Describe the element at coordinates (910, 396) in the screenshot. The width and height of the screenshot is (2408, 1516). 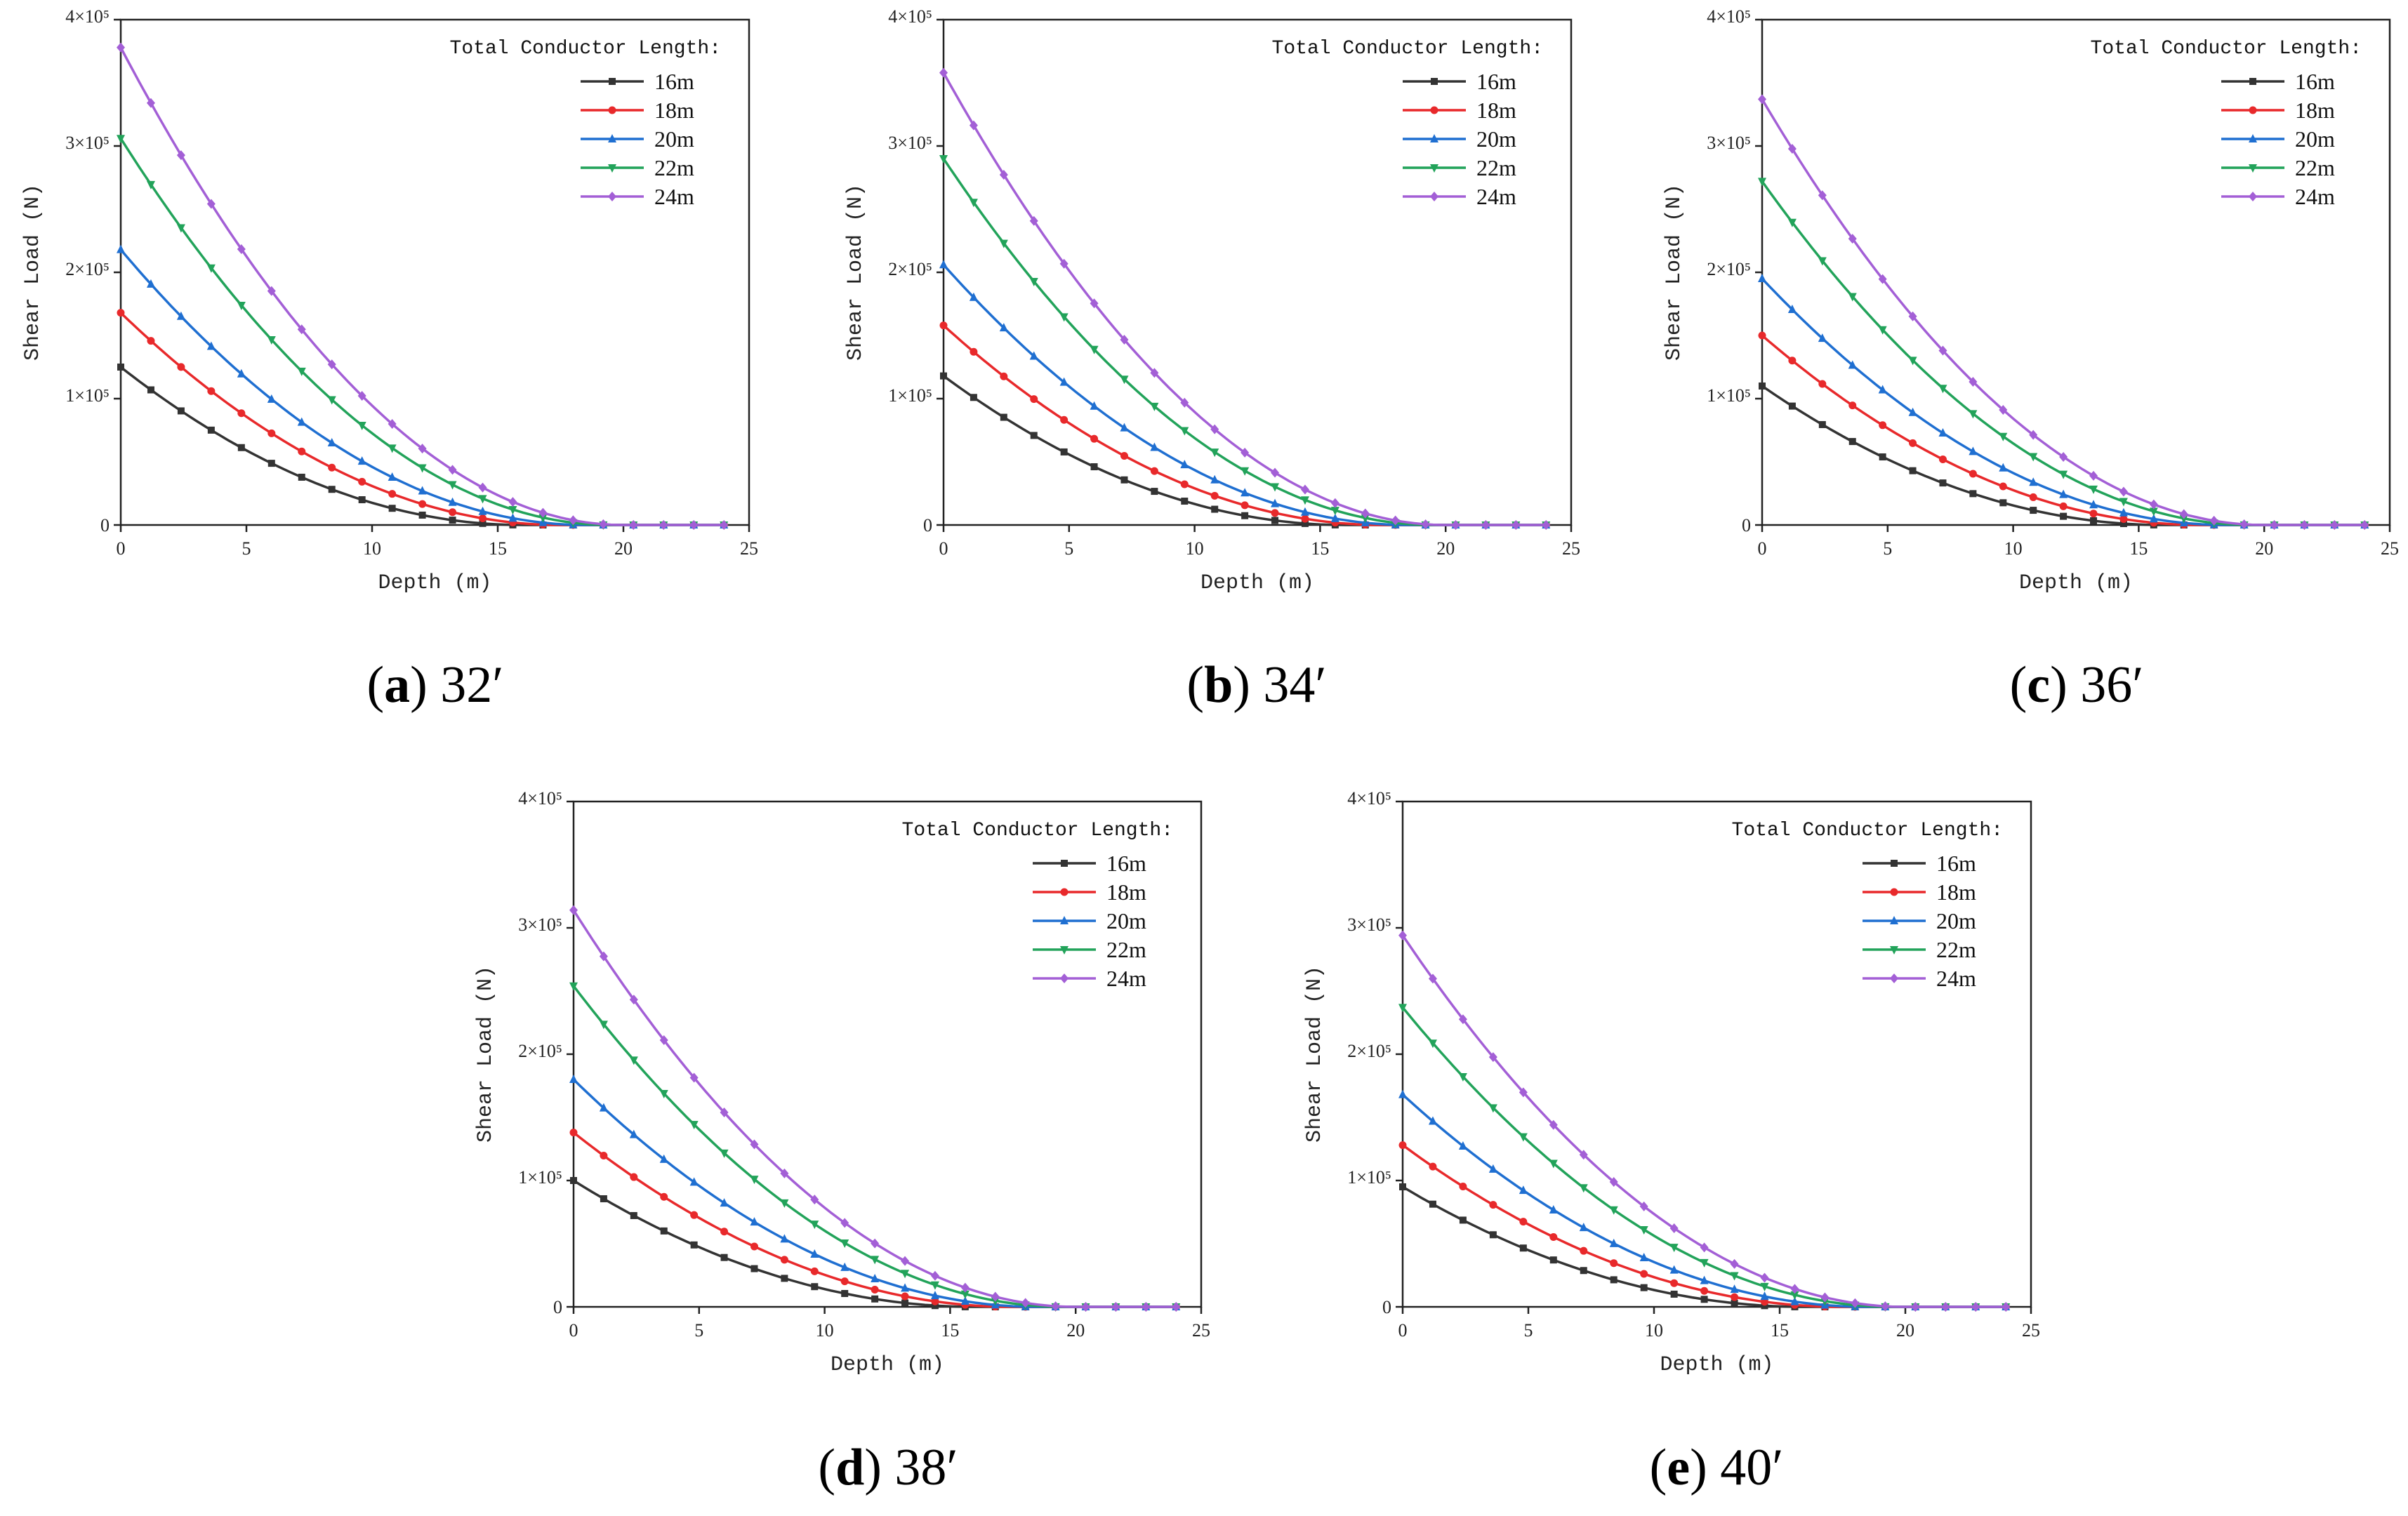
I see `y-tick-label: 1×10⁵` at that location.